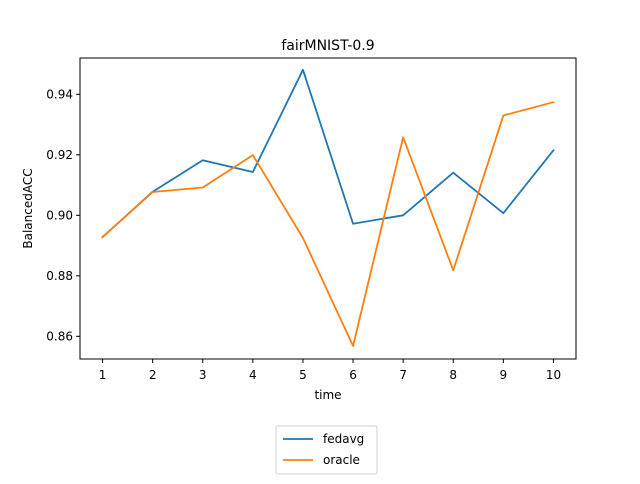  I want to click on y-tick-label: 0.92, so click(59, 155).